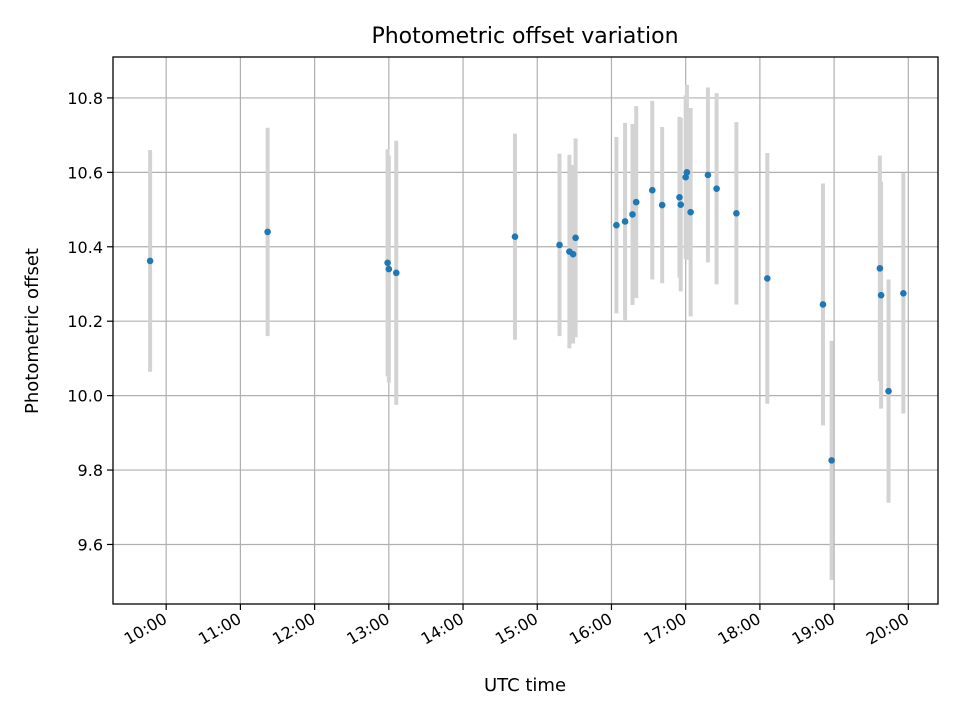 The width and height of the screenshot is (960, 720). I want to click on x-tick-label: 11:00, so click(219, 629).